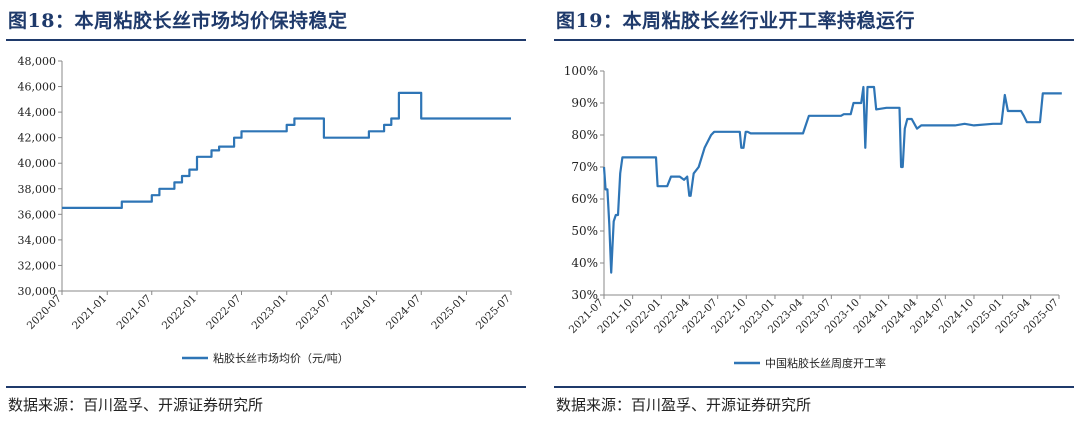 Image resolution: width=1080 pixels, height=421 pixels. I want to click on price-x-tick-label: 2025-01, so click(448, 312).